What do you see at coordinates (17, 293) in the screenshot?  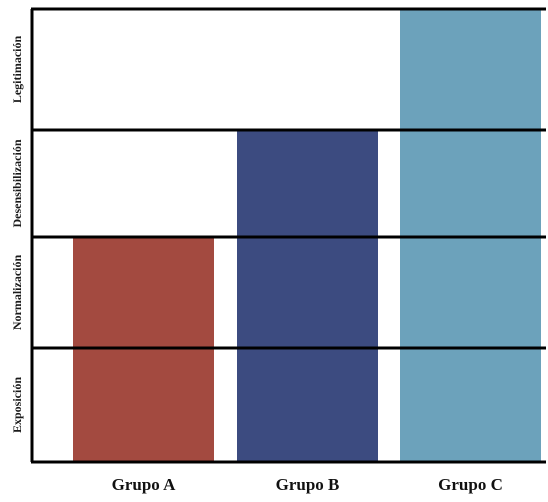 I see `level-label-2: Normalización` at bounding box center [17, 293].